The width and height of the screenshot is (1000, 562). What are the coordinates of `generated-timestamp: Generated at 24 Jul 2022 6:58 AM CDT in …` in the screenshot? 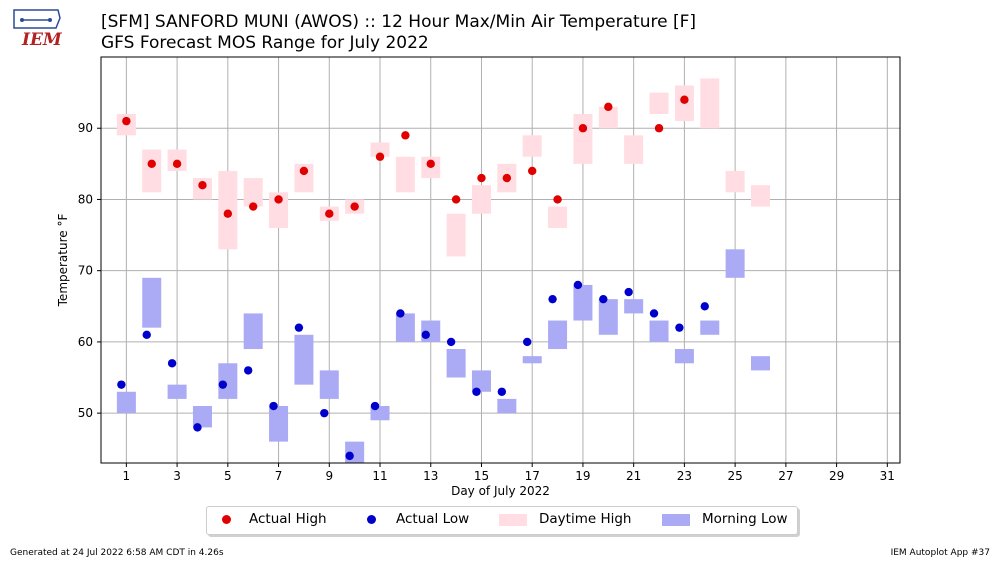 It's located at (117, 553).